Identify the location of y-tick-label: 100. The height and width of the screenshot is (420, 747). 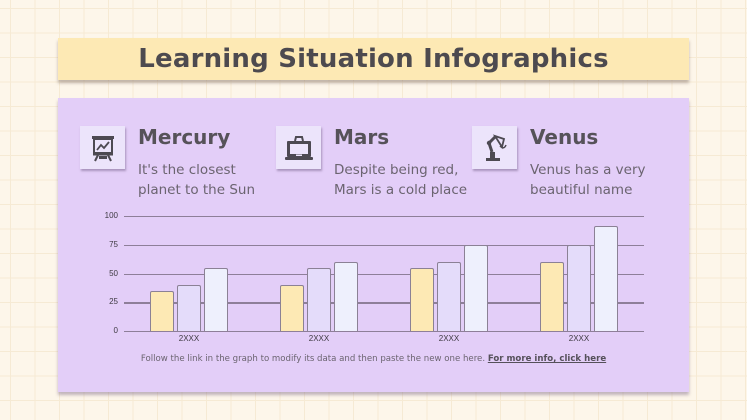
(111, 215).